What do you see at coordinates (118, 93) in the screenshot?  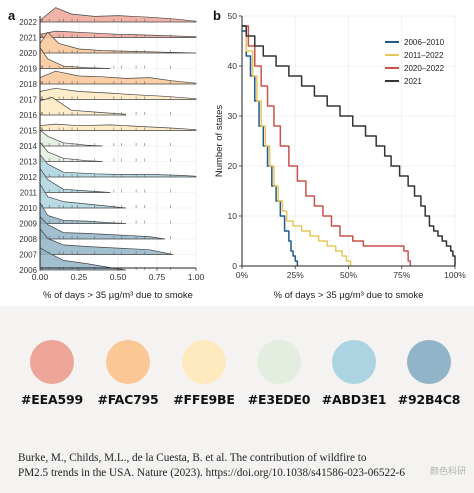 I see `ridge-2017` at bounding box center [118, 93].